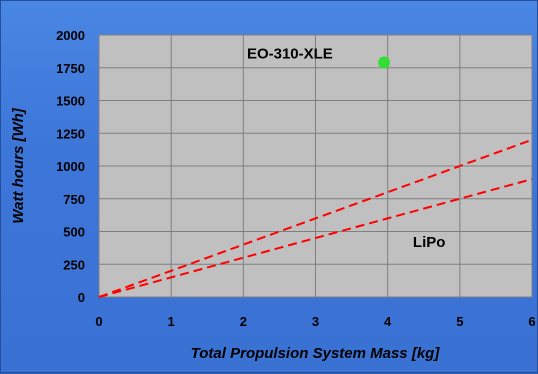 Image resolution: width=538 pixels, height=374 pixels. I want to click on y-tick-label: 750, so click(74, 199).